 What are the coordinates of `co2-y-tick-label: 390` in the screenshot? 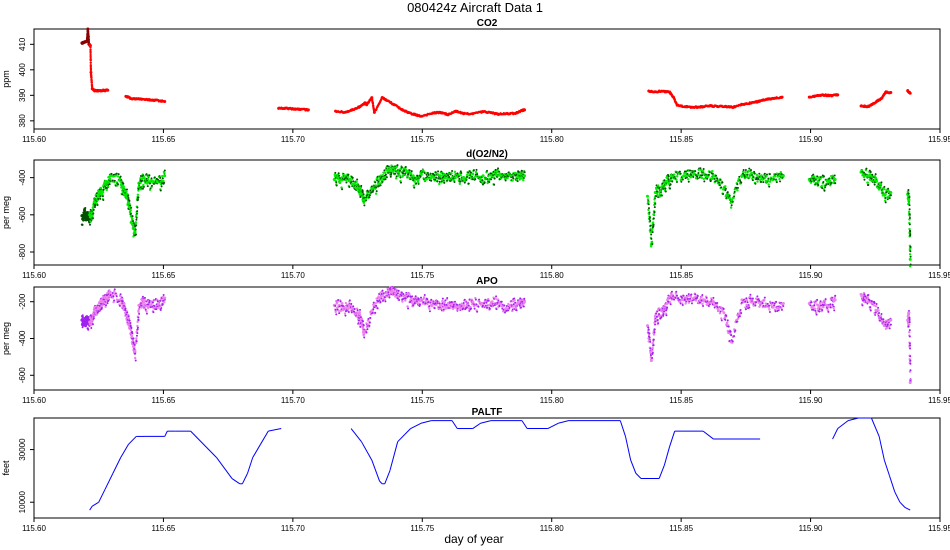 It's located at (22, 95).